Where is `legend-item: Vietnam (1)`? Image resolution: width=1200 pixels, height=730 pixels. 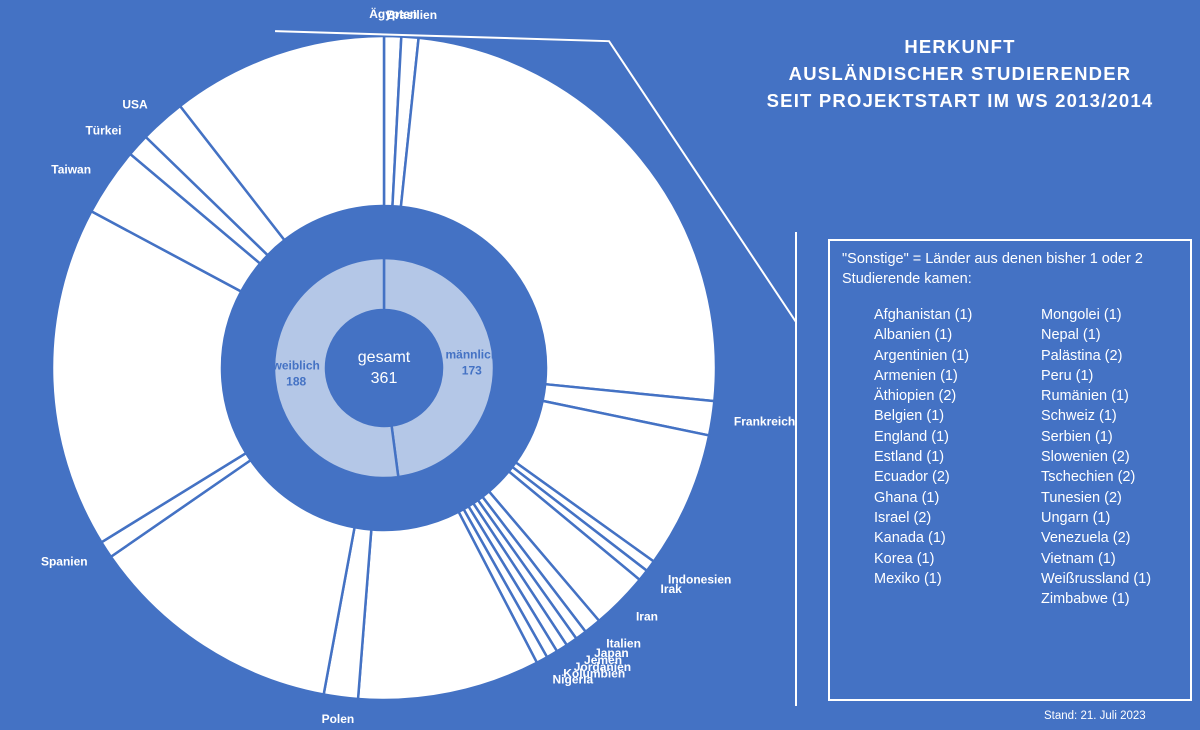
legend-item: Vietnam (1) is located at coordinates (1078, 558).